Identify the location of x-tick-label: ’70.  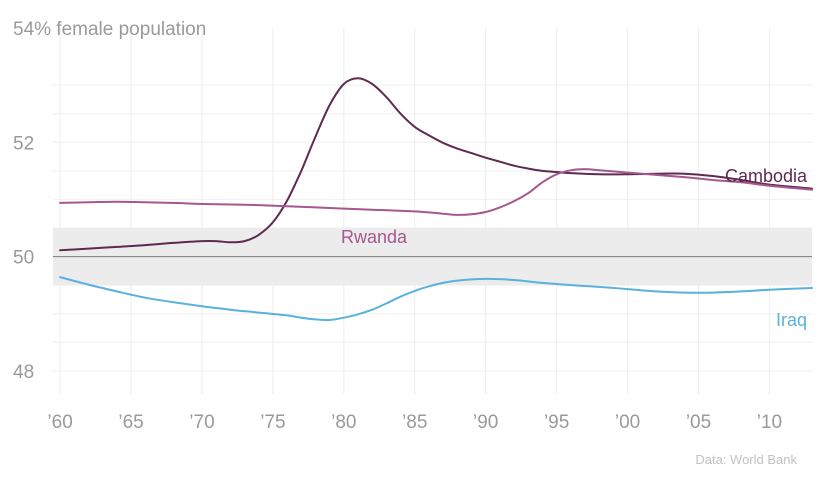
(201, 422).